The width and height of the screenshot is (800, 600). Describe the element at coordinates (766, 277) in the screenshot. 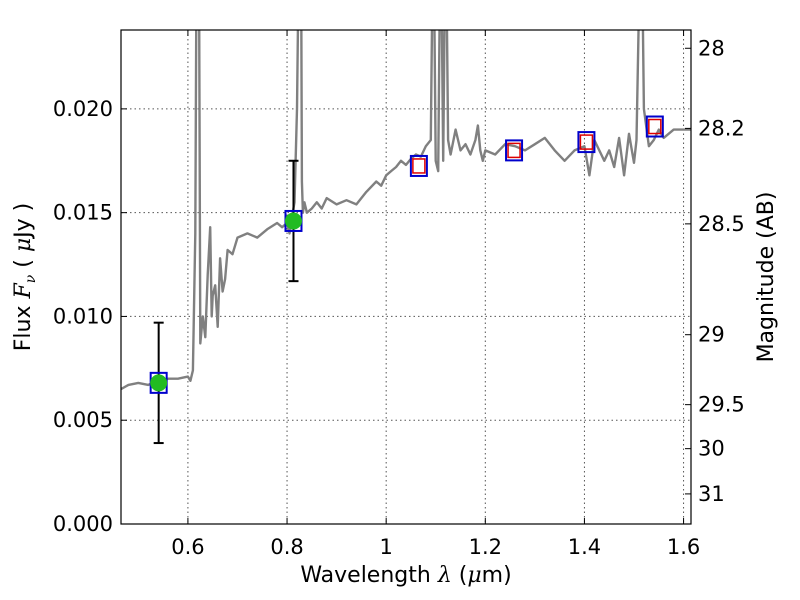

I see `y2-axis-label: Magnitude (AB)` at that location.